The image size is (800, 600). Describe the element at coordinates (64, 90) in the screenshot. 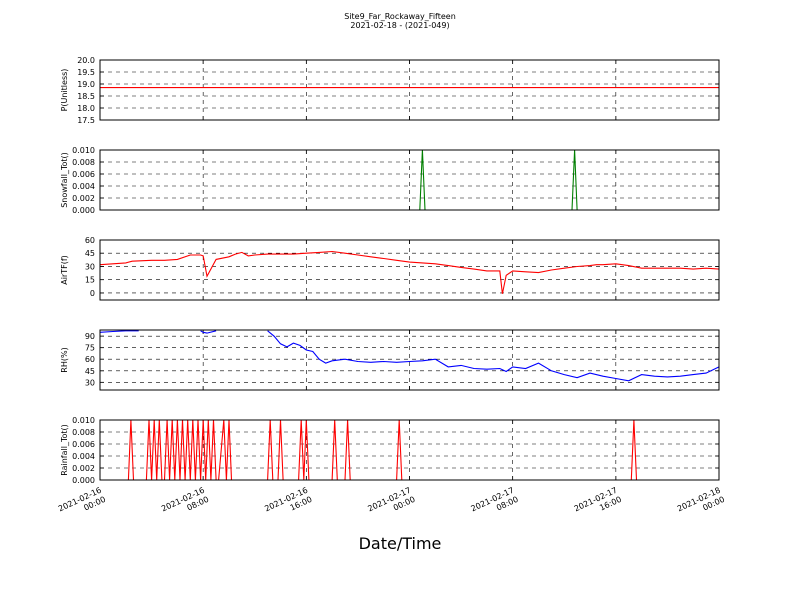

I see `y-axis-label: P(Unitless)` at that location.